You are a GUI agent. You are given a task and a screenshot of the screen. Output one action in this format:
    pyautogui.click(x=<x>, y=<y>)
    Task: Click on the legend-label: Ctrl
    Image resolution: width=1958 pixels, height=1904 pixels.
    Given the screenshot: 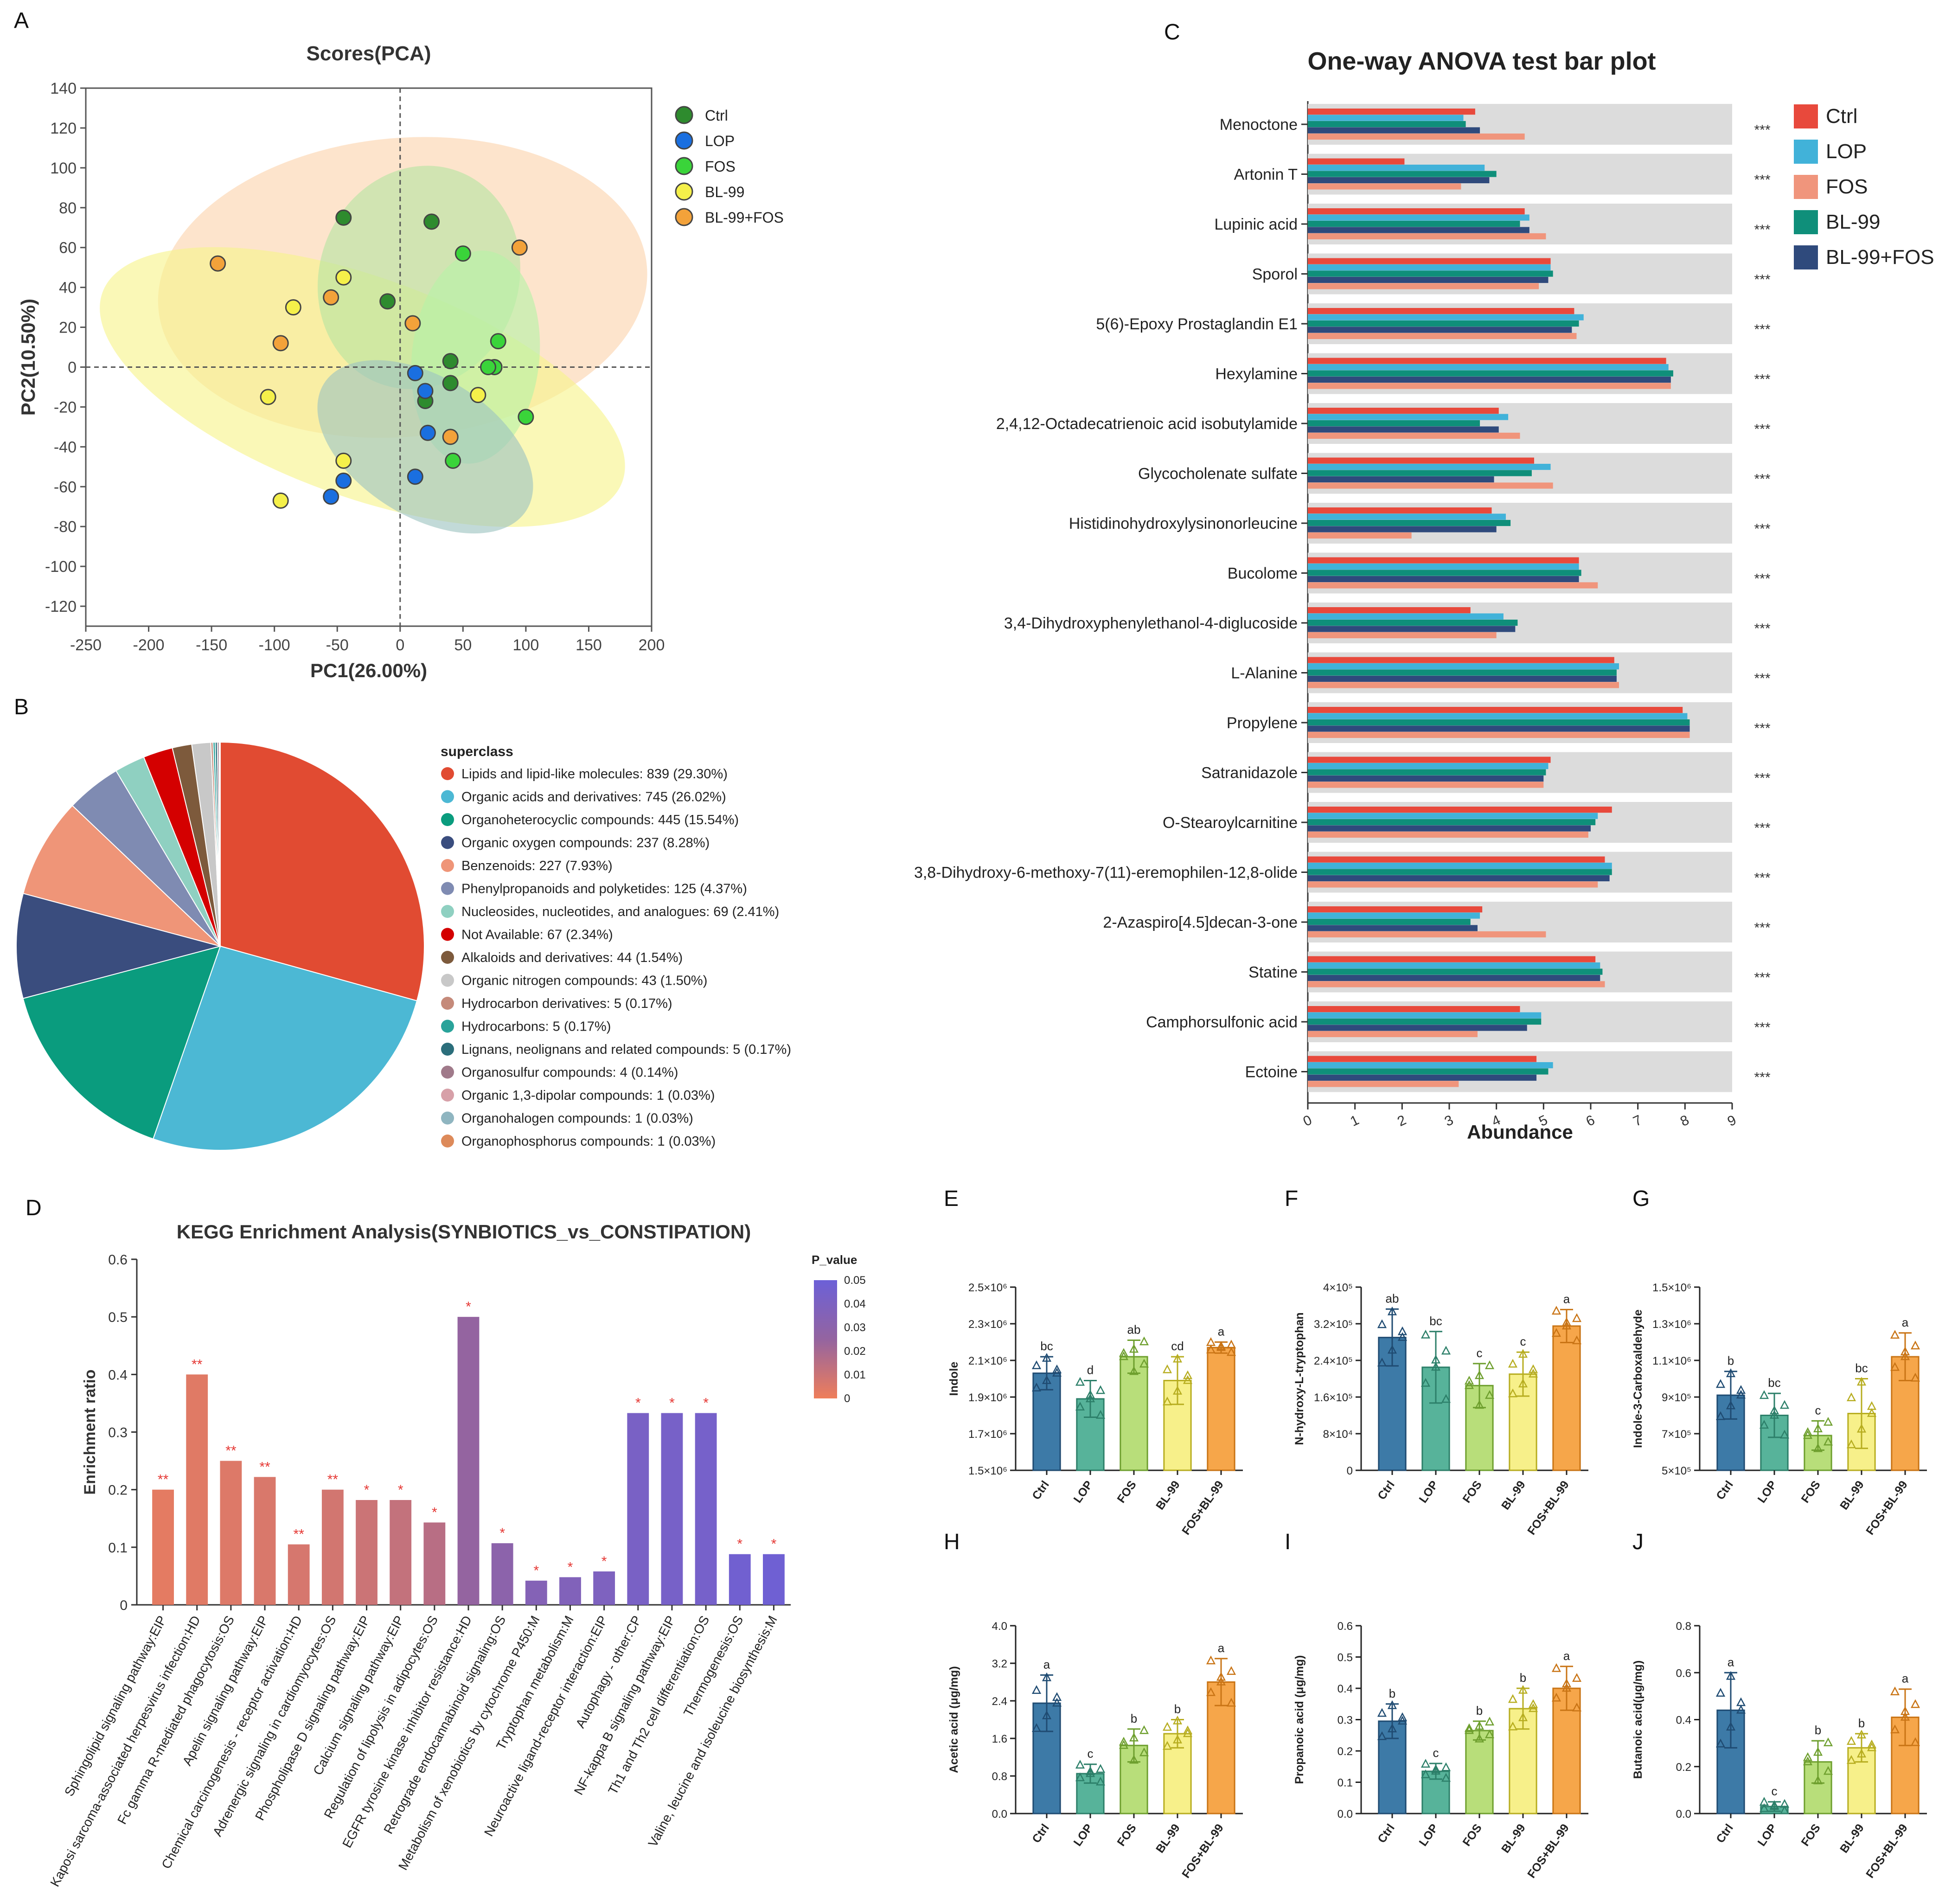 What is the action you would take?
    pyautogui.click(x=1841, y=116)
    